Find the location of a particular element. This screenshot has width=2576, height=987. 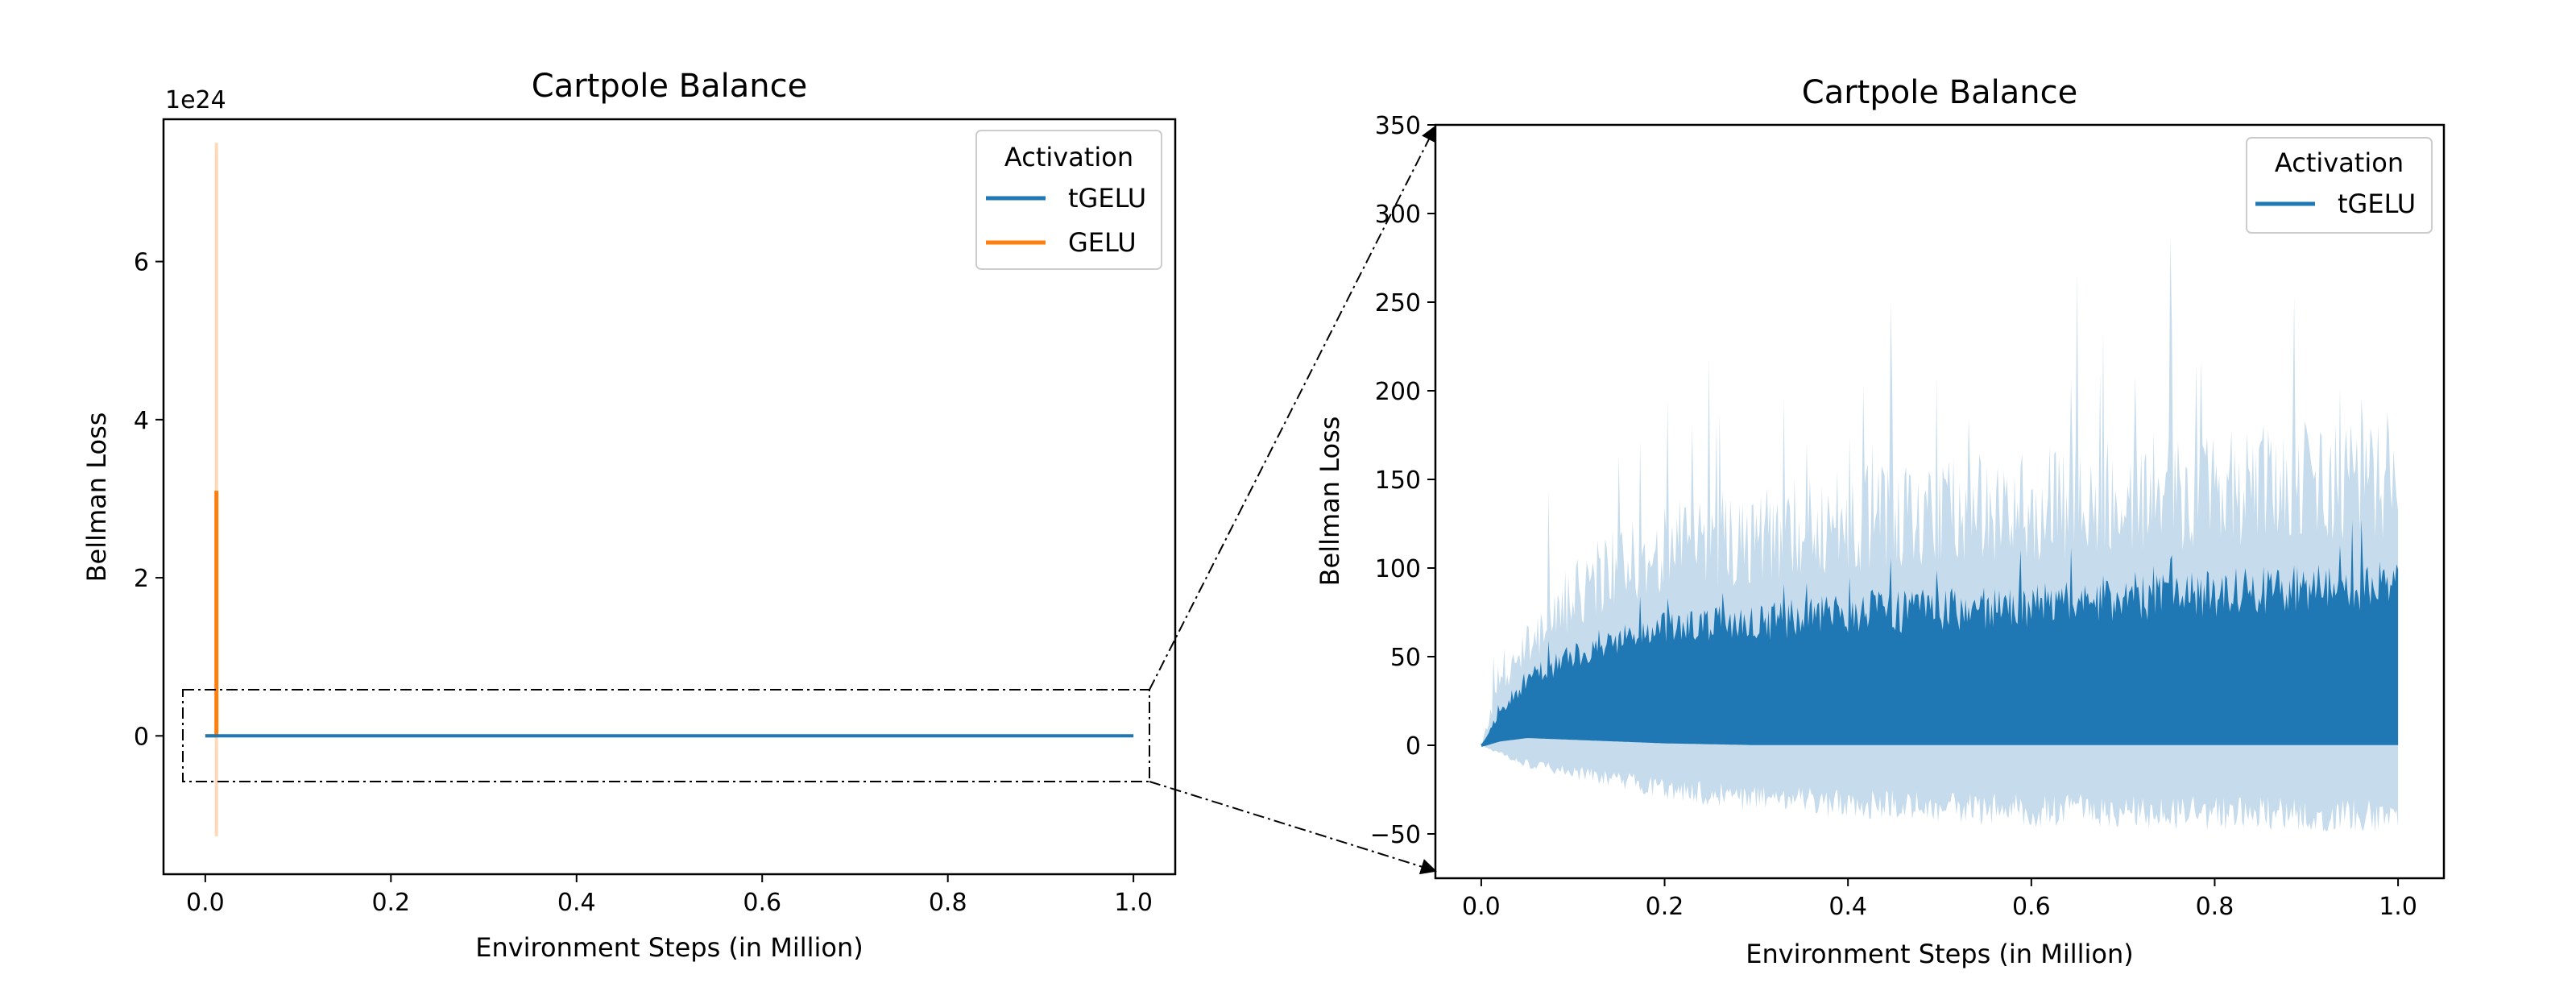

right-y-tick-label-3: 100 is located at coordinates (1398, 569).